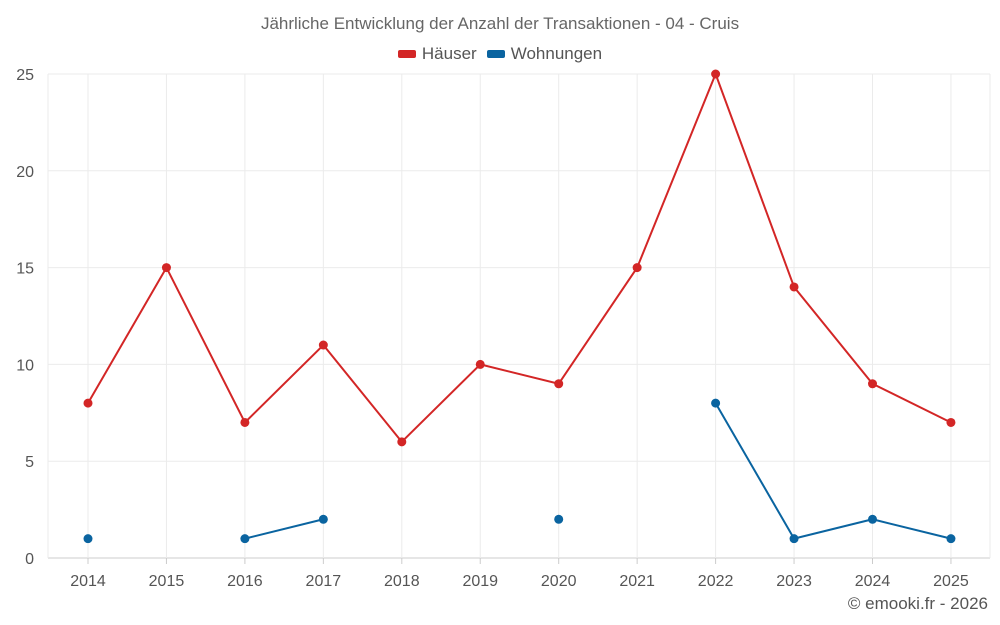 This screenshot has width=1000, height=625. Describe the element at coordinates (495, 54) in the screenshot. I see `legend-swatch-apartments` at that location.